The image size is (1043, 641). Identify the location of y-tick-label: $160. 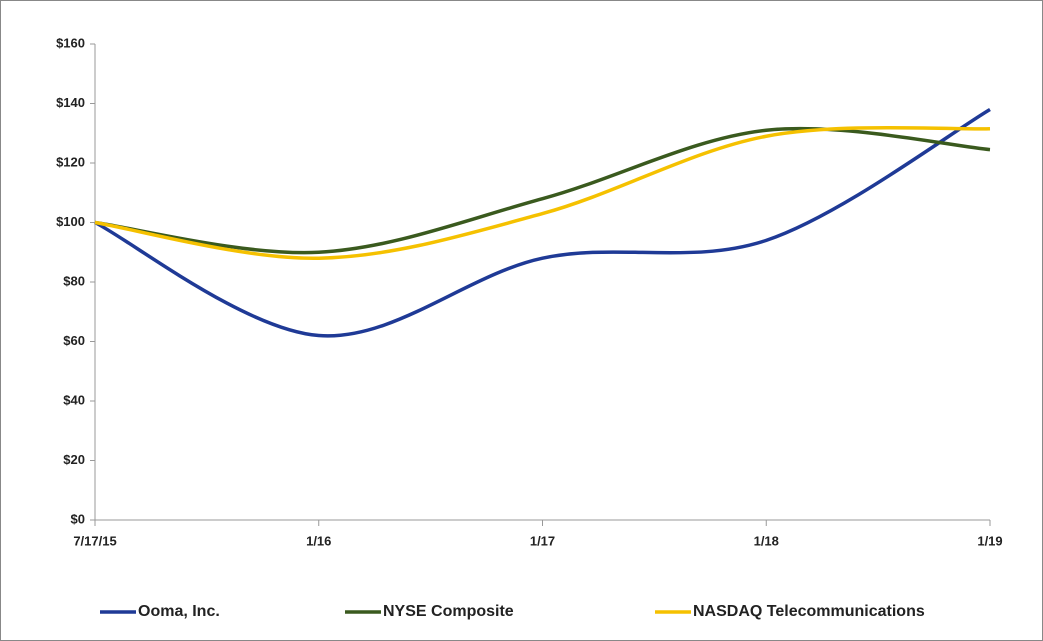
(70, 42).